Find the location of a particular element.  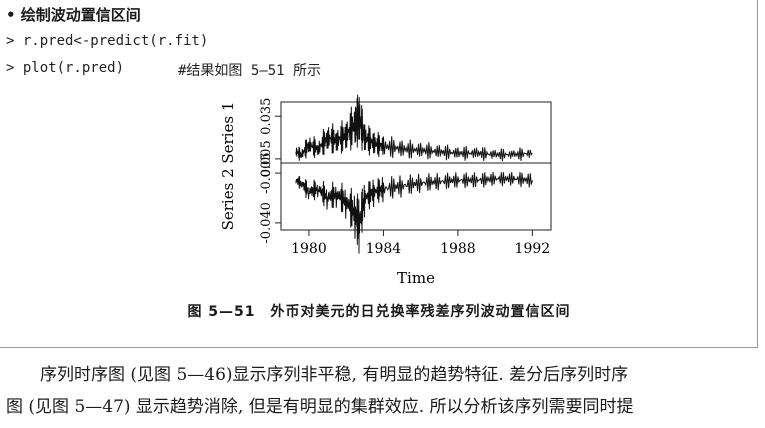

y-tick-label: -0.040 is located at coordinates (266, 223).